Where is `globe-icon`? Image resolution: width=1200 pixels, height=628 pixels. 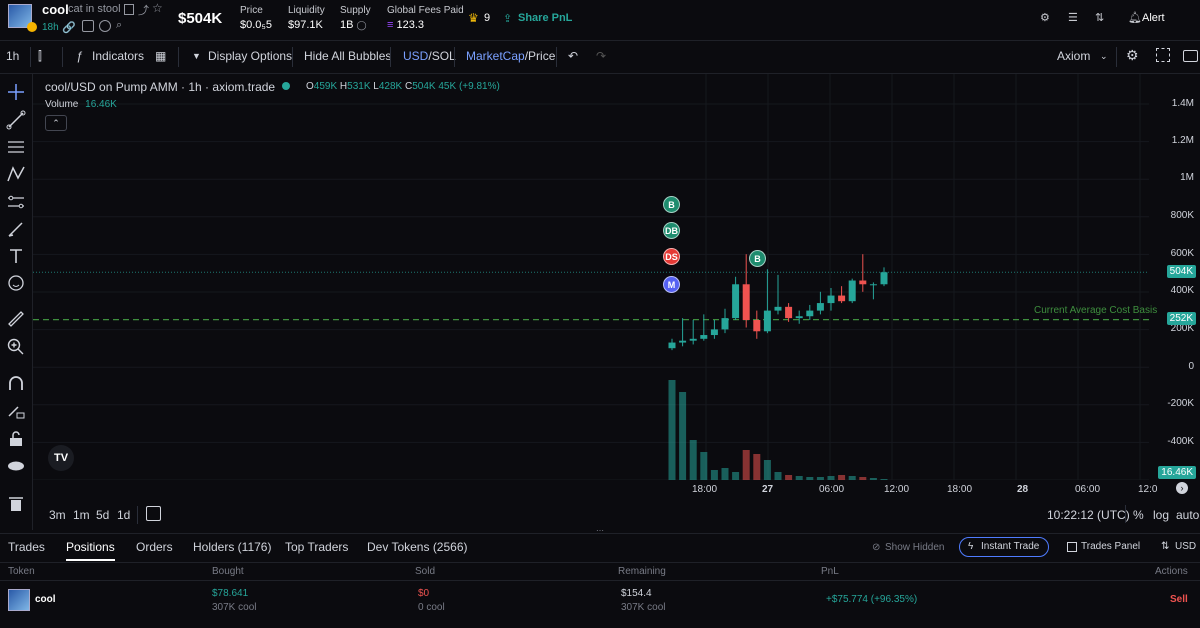
globe-icon is located at coordinates (105, 26).